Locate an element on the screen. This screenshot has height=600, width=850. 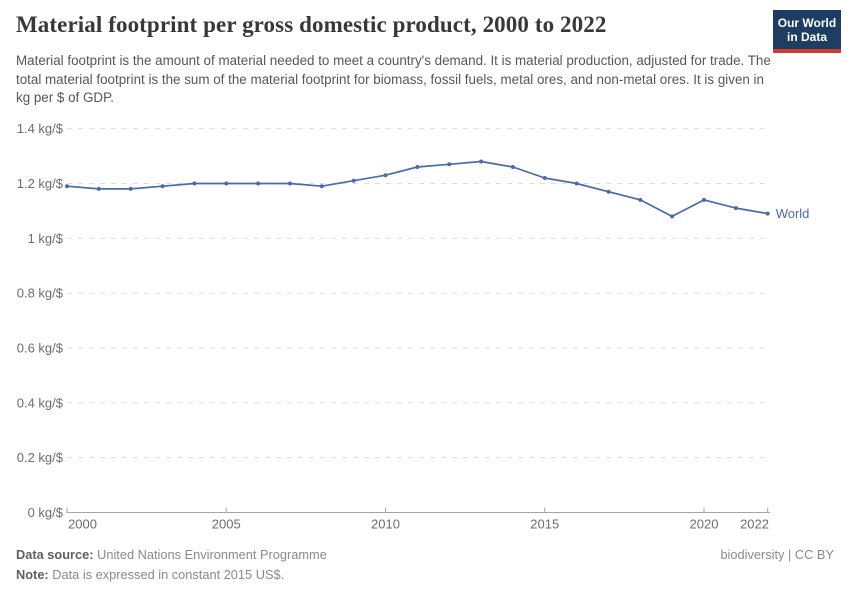
x-tick-label: 2020 is located at coordinates (704, 524).